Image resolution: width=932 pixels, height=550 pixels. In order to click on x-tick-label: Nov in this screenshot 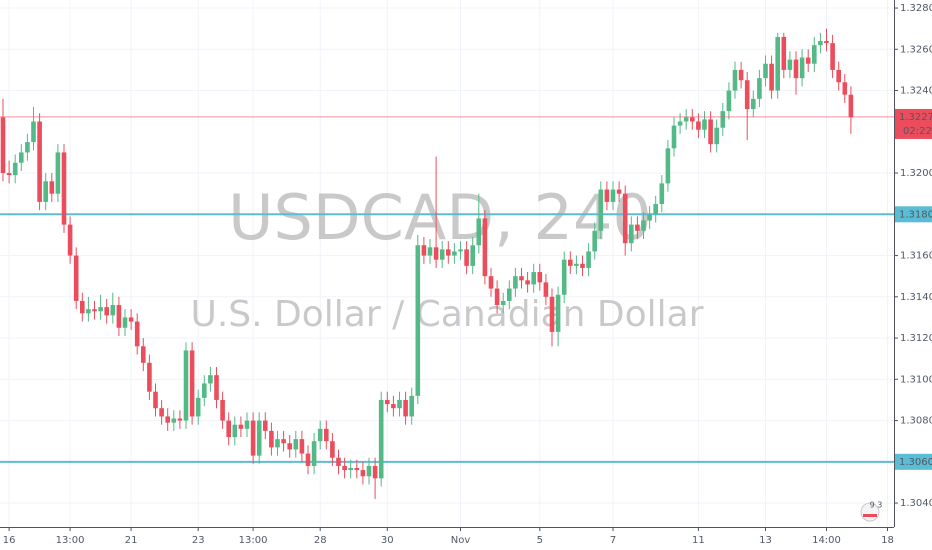, I will do `click(461, 540)`.